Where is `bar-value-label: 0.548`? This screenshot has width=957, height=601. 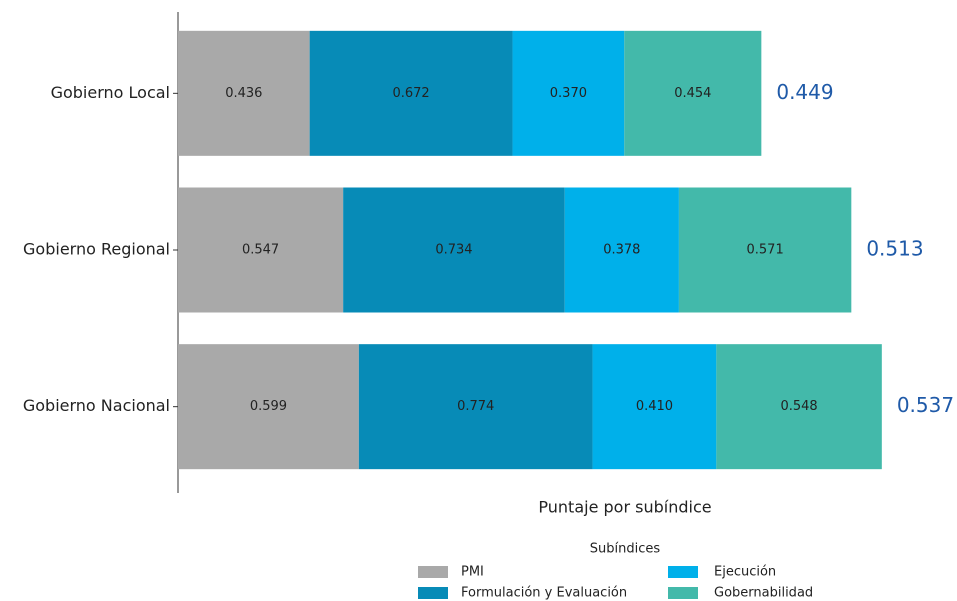
bar-value-label: 0.548 is located at coordinates (798, 406).